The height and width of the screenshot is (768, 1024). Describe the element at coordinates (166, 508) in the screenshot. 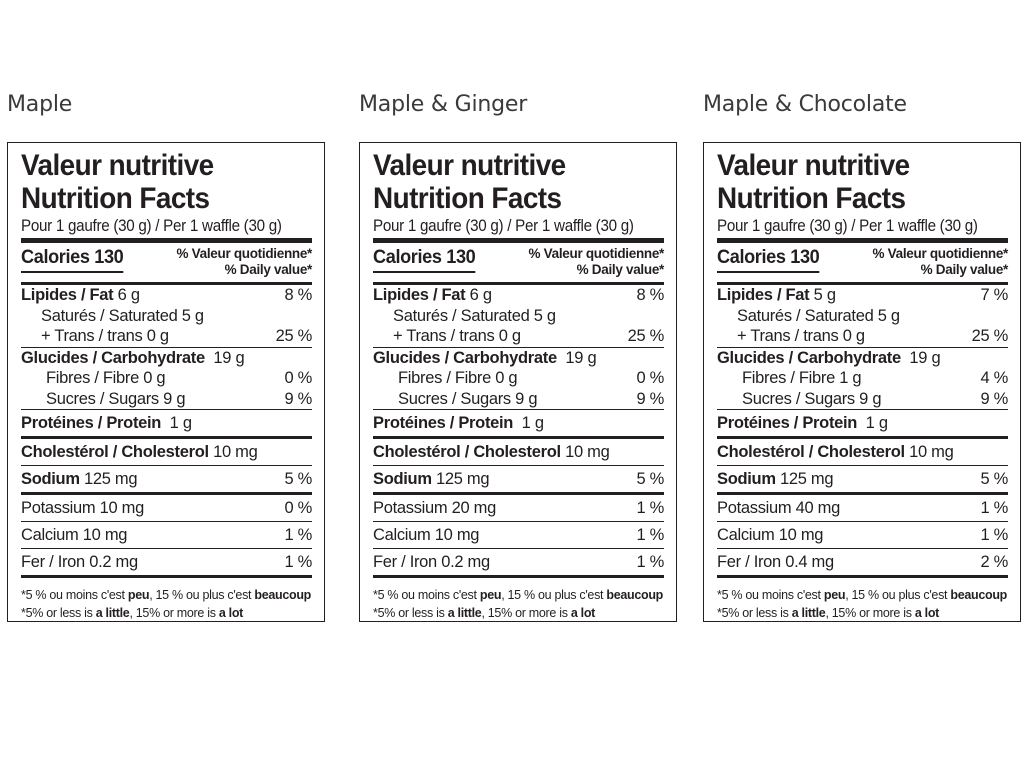

I see `potassium-row: Potassium 10 mg 0 %` at that location.